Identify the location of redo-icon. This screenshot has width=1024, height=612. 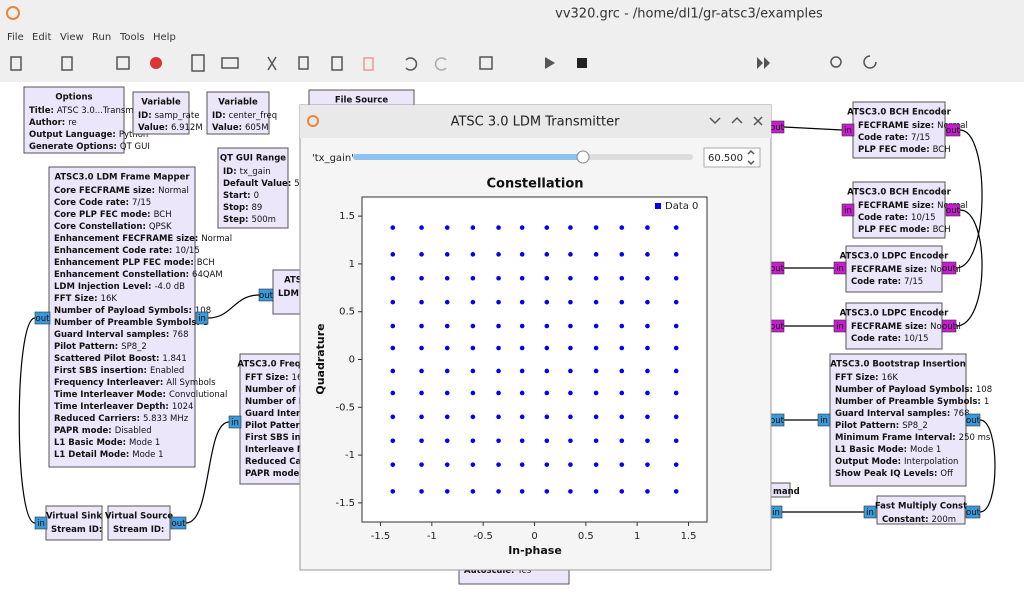
(440, 64).